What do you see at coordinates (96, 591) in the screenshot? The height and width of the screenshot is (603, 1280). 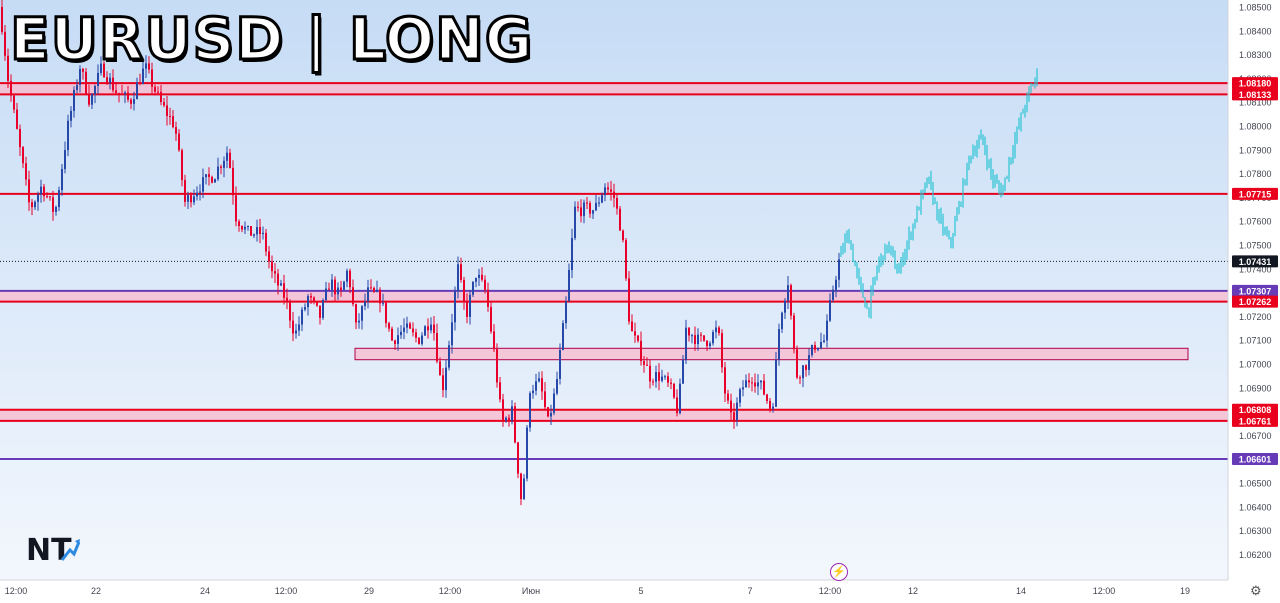 I see `time-tick-label: 22` at bounding box center [96, 591].